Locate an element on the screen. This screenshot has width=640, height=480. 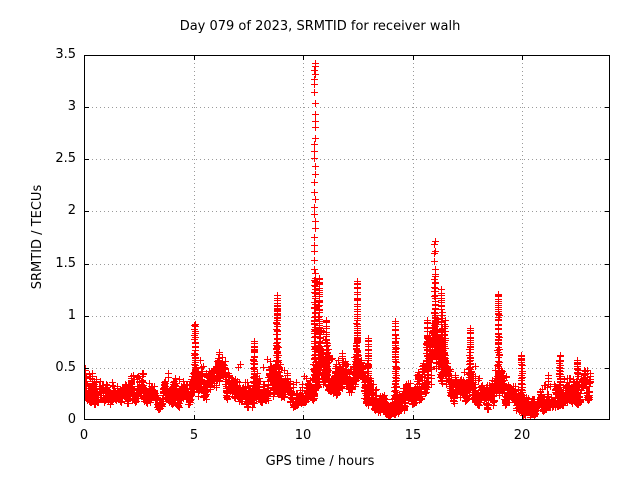
y-tick-label: 0 is located at coordinates (71, 419).